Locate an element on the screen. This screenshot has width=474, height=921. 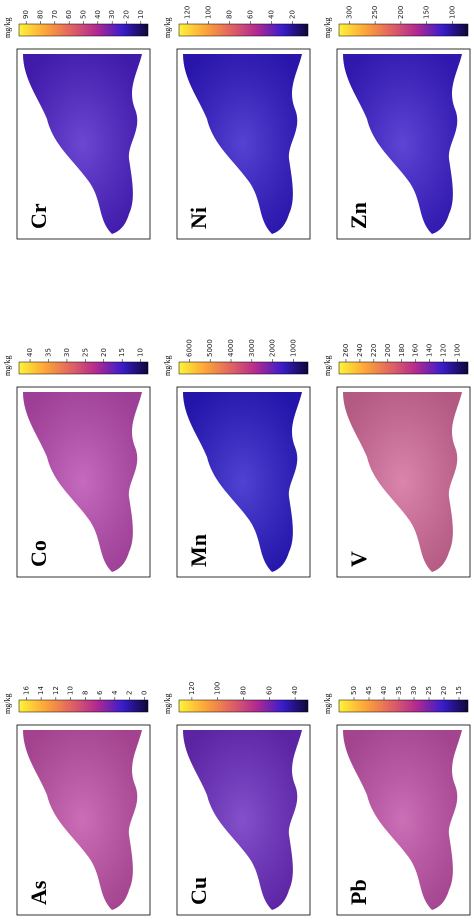
colorbar-tick-label: 250 is located at coordinates (375, 12).